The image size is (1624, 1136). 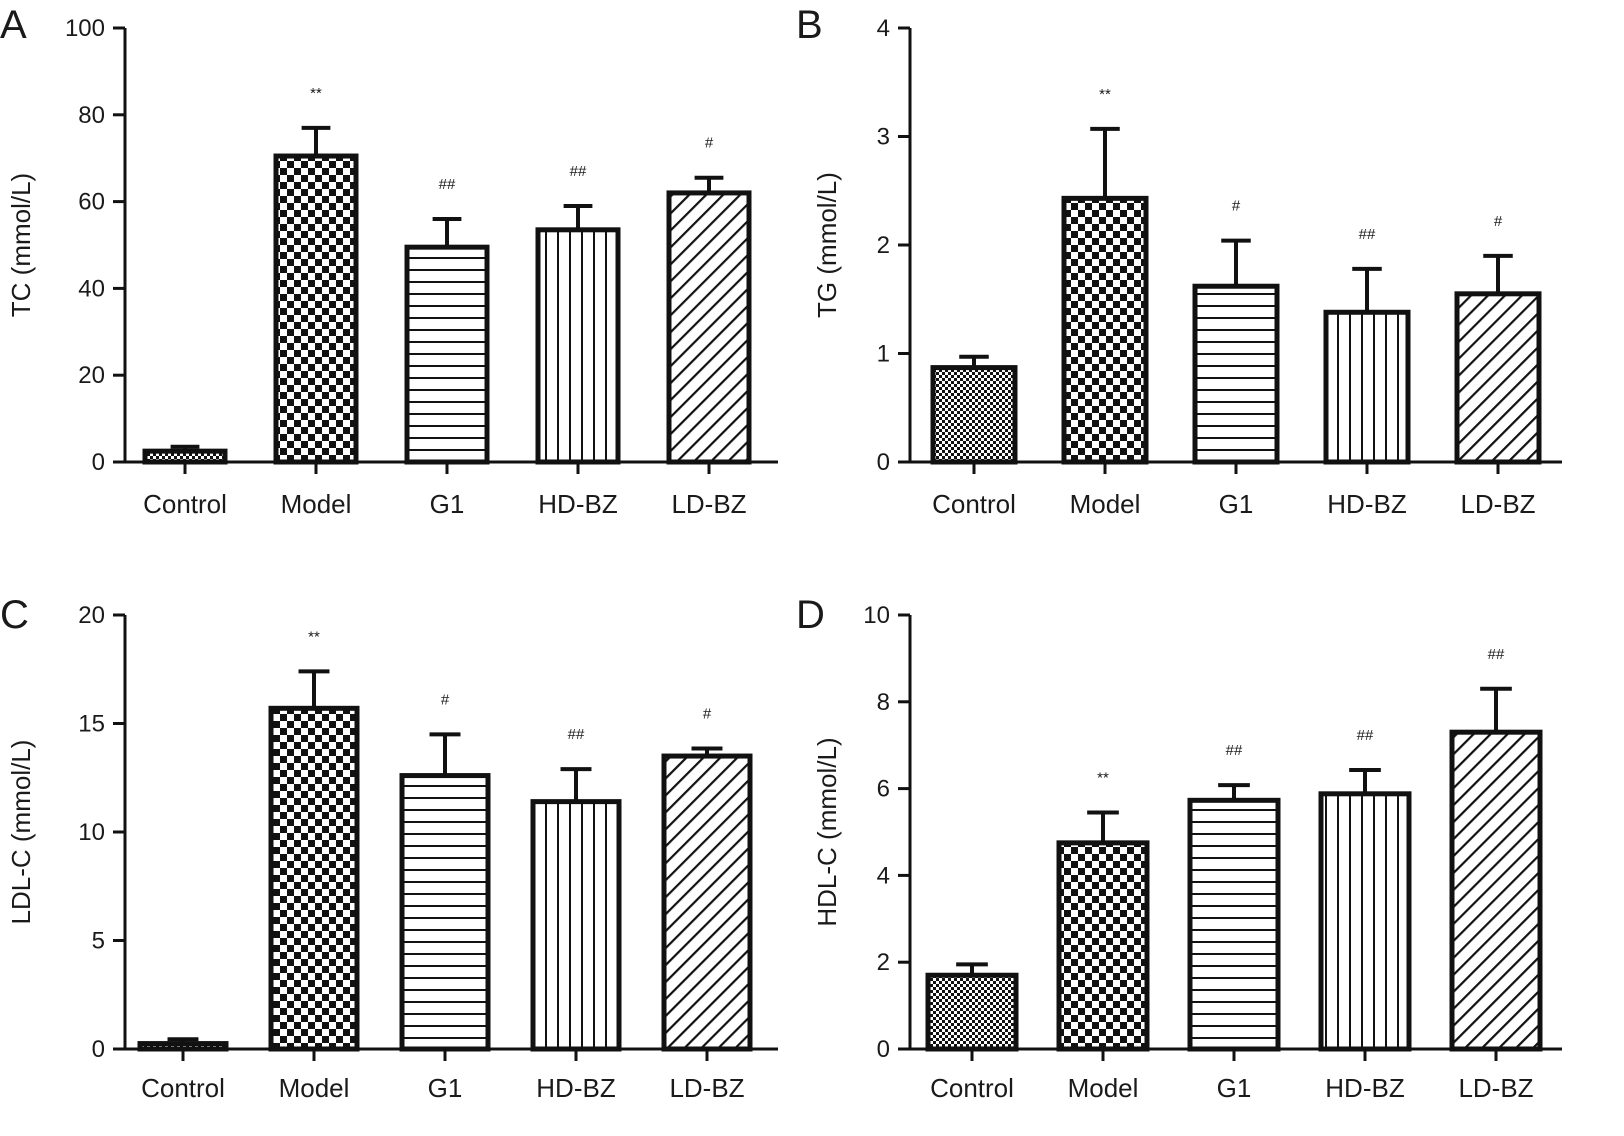 What do you see at coordinates (883, 789) in the screenshot?
I see `y-tick-label: 6` at bounding box center [883, 789].